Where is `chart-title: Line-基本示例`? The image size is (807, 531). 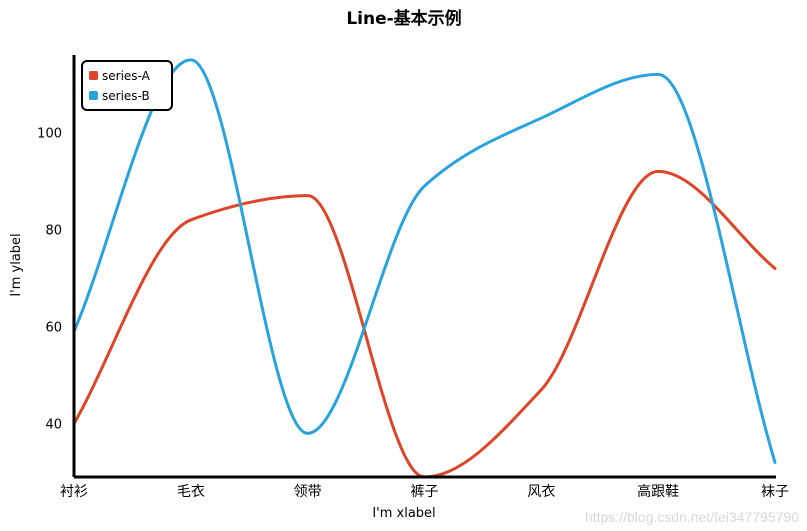 chart-title: Line-基本示例 is located at coordinates (403, 18).